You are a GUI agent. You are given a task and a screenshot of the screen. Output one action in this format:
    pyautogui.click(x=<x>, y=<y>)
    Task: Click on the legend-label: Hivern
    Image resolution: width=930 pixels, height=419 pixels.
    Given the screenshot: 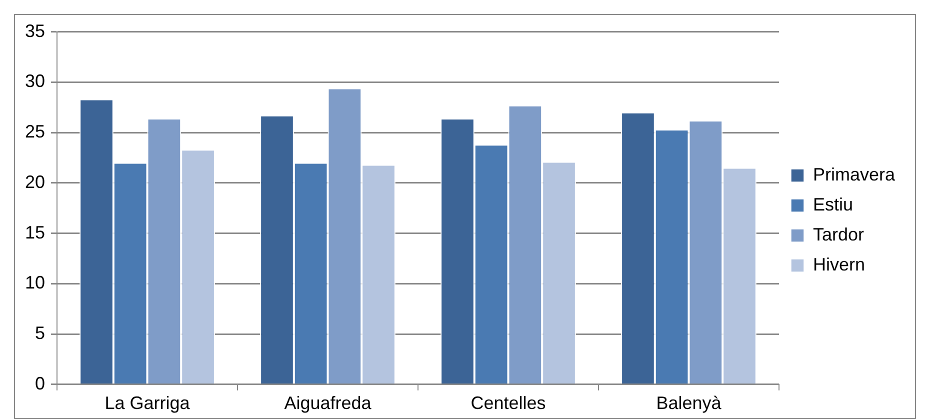 What is the action you would take?
    pyautogui.click(x=838, y=264)
    